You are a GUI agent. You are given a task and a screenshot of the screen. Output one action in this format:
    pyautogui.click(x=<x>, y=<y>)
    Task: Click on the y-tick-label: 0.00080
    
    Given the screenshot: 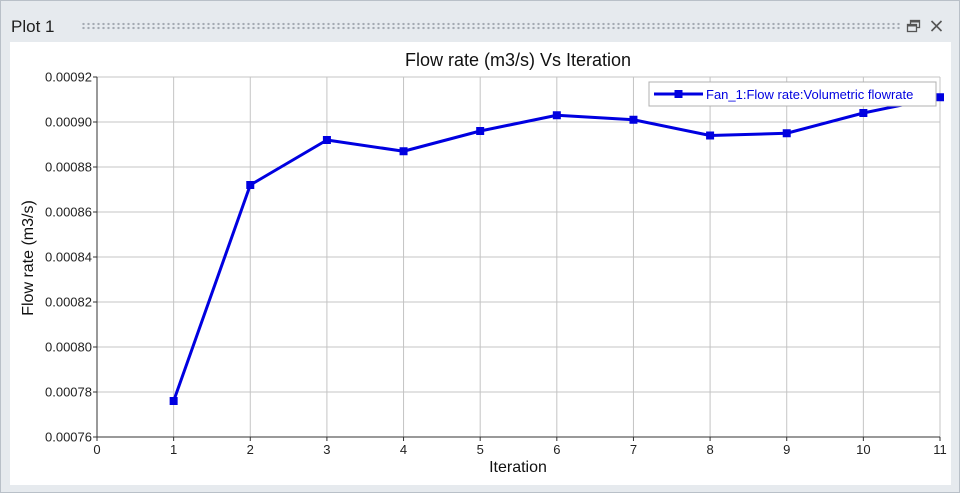 What is the action you would take?
    pyautogui.click(x=68, y=347)
    